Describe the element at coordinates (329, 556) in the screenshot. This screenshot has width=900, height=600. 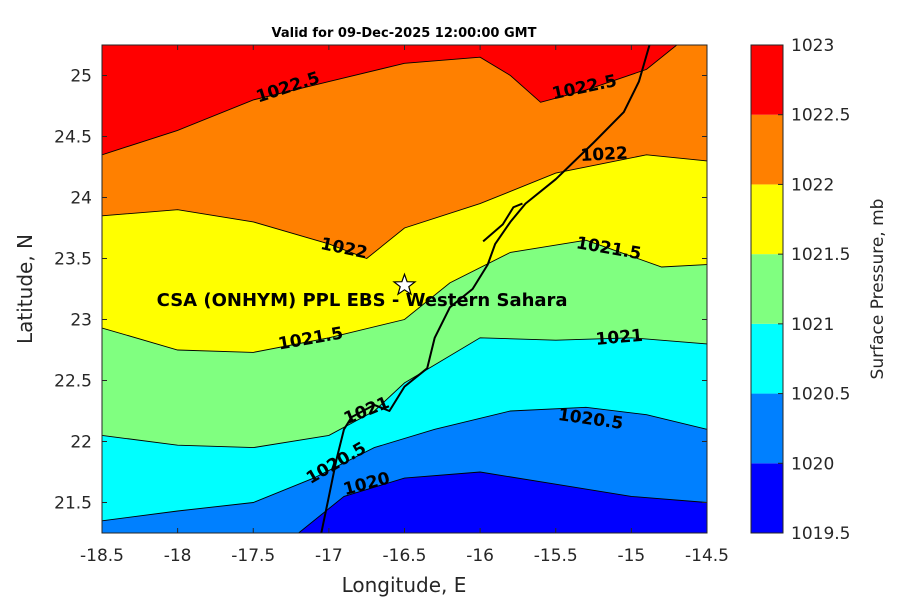
I see `x-tick-label: -17` at that location.